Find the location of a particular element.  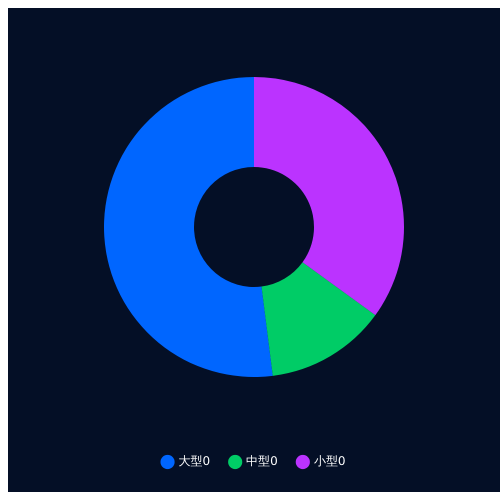

legend-label: 大型0 is located at coordinates (194, 461).